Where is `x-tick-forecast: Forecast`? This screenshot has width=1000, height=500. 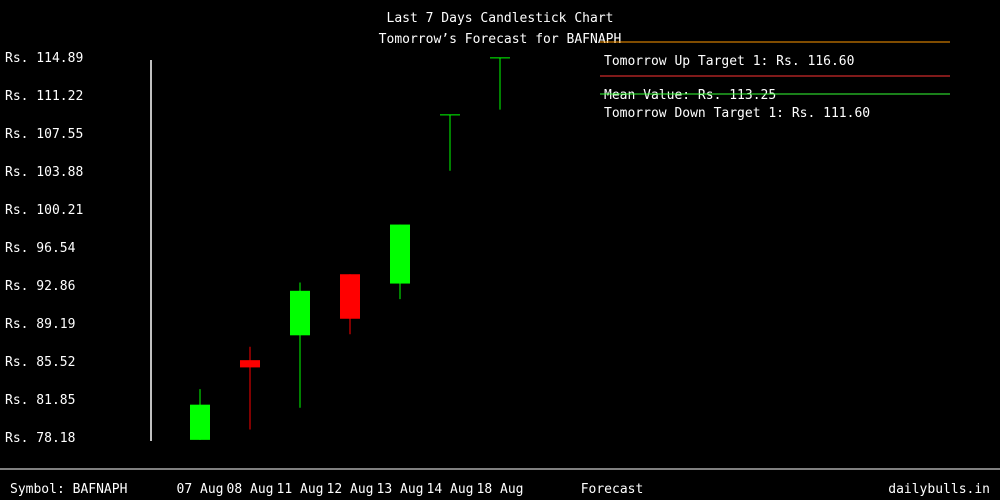
x-tick-forecast: Forecast is located at coordinates (612, 489).